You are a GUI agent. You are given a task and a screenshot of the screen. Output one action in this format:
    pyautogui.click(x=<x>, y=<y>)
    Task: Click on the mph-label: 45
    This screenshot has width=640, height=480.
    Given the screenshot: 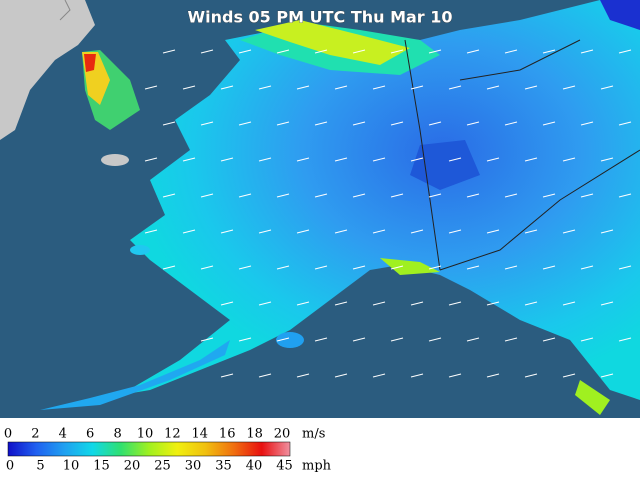 What is the action you would take?
    pyautogui.click(x=284, y=466)
    